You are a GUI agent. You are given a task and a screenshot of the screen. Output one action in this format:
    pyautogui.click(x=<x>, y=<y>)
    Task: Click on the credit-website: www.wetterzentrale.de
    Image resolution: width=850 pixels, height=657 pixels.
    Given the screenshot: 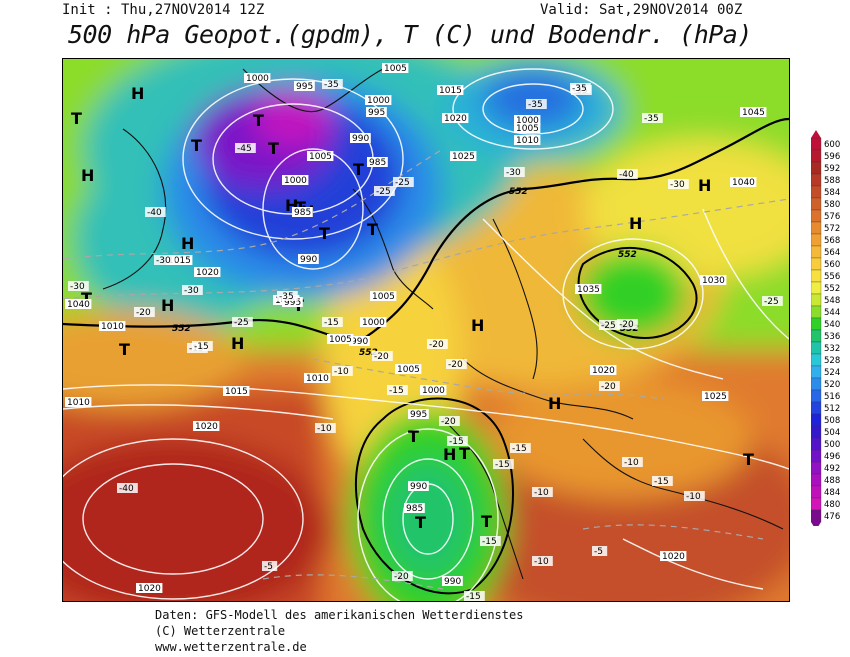 What is the action you would take?
    pyautogui.click(x=231, y=647)
    